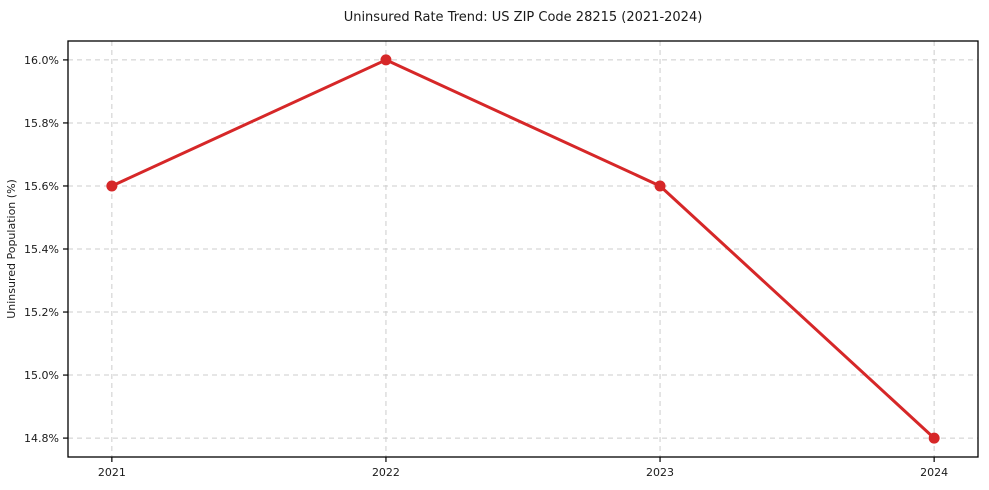 The image size is (989, 490). Describe the element at coordinates (41, 186) in the screenshot. I see `y-tick-label: 15.6%` at that location.